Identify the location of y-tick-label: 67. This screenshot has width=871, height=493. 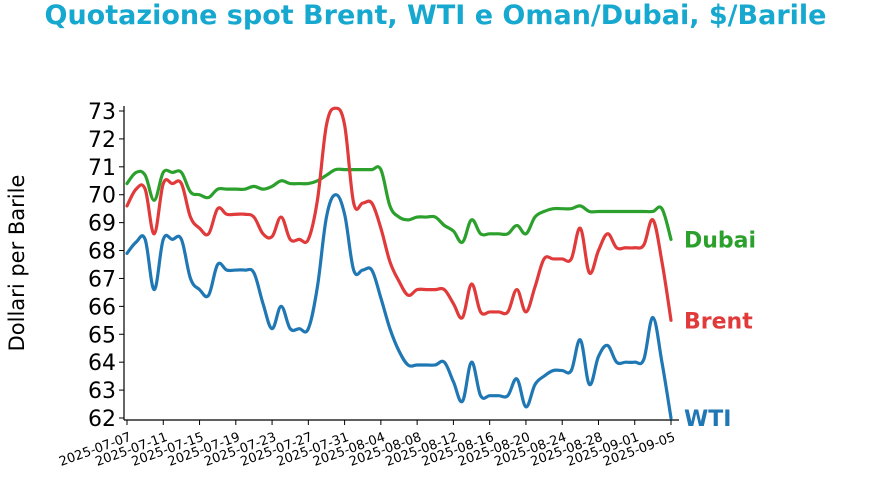
(102, 279).